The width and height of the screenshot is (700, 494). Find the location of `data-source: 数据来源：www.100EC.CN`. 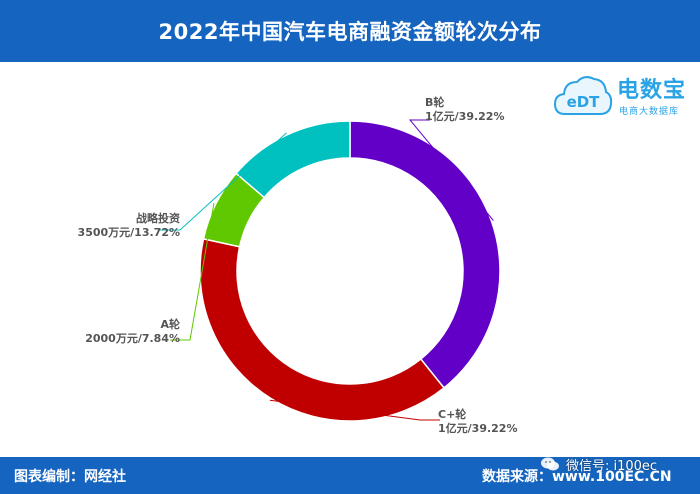

data-source: 数据来源：www.100EC.CN is located at coordinates (577, 477).